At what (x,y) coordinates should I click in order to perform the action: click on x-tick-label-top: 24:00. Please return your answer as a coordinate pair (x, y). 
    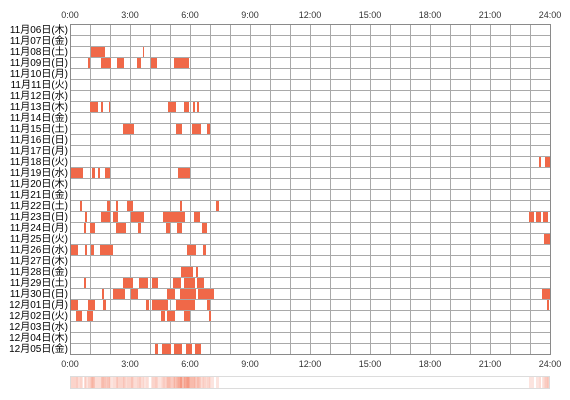
    Looking at the image, I should click on (550, 15).